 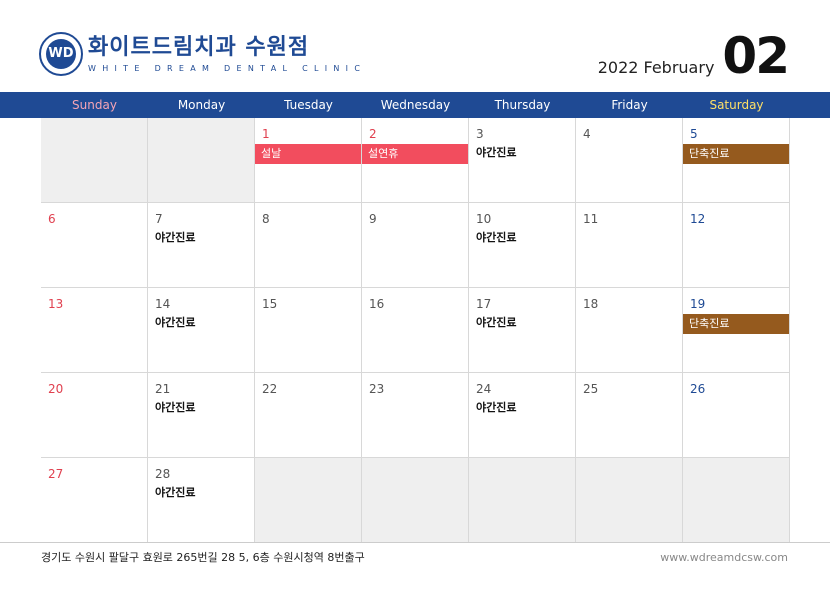 What do you see at coordinates (656, 67) in the screenshot?
I see `year-month-label: 2022 February` at bounding box center [656, 67].